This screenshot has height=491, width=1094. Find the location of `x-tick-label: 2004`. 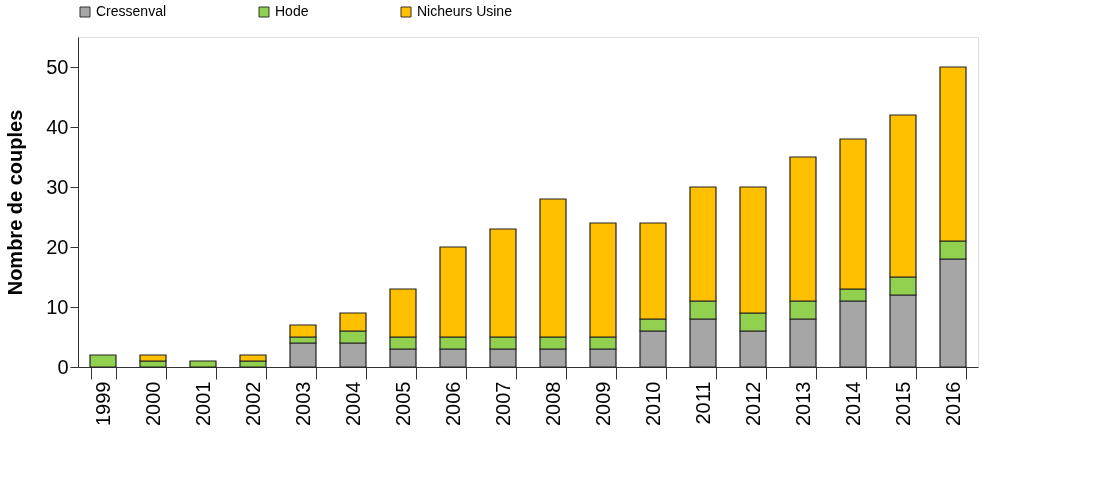

x-tick-label: 2004 is located at coordinates (352, 403).